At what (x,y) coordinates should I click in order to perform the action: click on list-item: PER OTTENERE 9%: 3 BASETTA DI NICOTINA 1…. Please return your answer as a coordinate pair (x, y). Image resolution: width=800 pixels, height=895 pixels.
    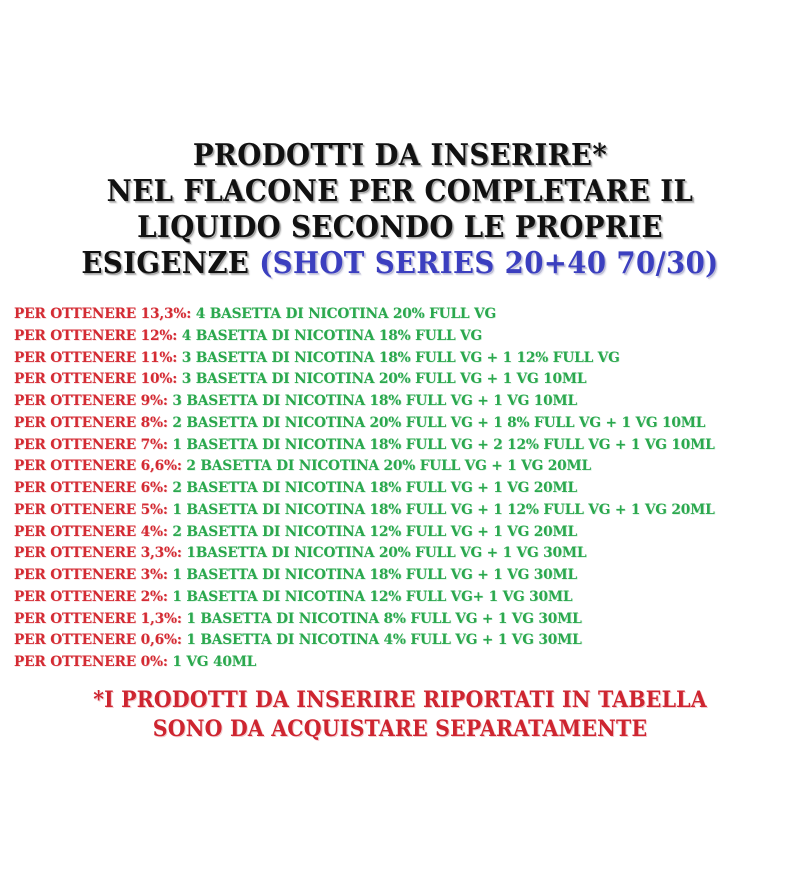
    Looking at the image, I should click on (387, 401).